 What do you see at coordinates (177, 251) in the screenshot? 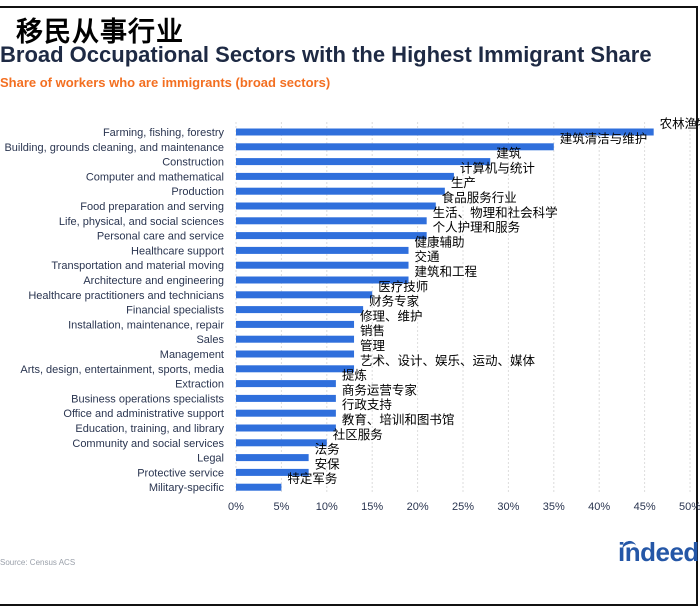
I see `category-label: Healthcare support` at bounding box center [177, 251].